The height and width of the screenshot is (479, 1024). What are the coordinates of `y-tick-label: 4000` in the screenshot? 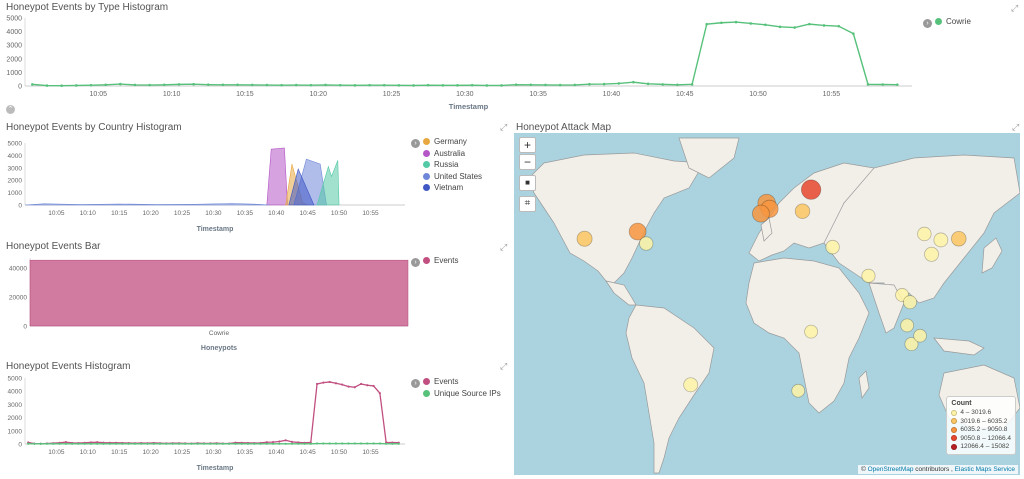 It's located at (15, 392).